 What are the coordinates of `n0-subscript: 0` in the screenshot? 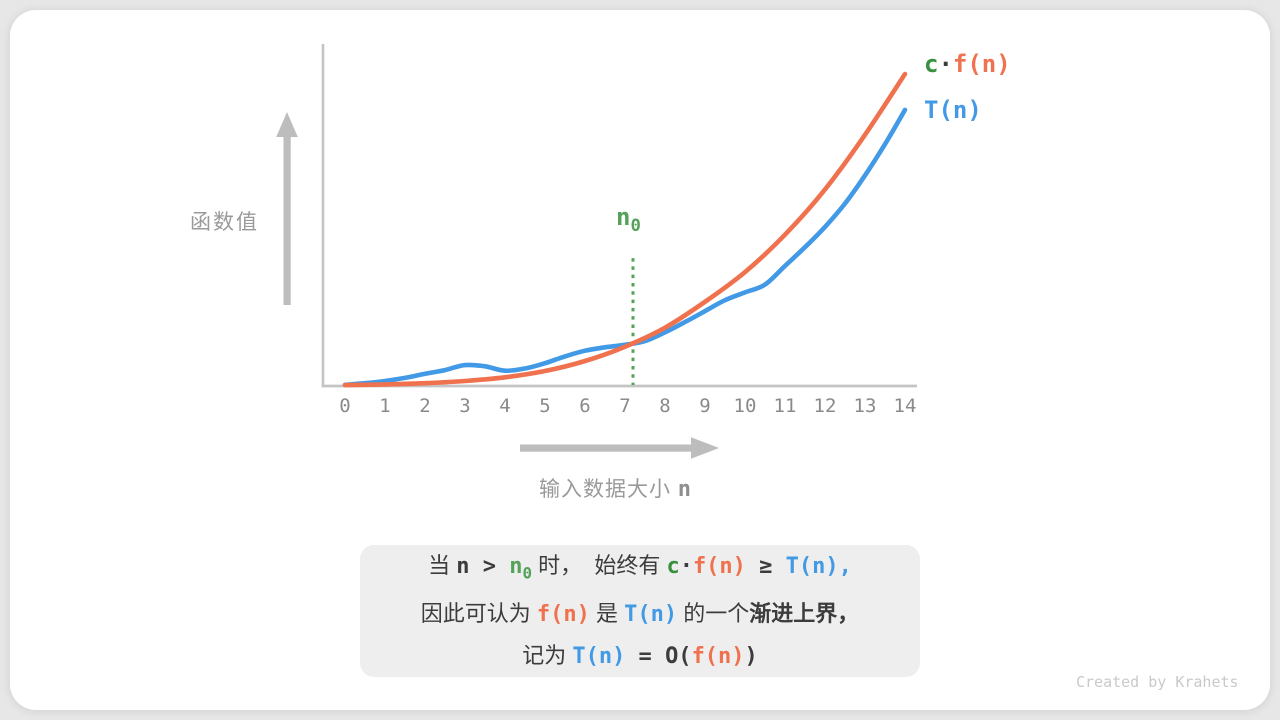 It's located at (635, 225).